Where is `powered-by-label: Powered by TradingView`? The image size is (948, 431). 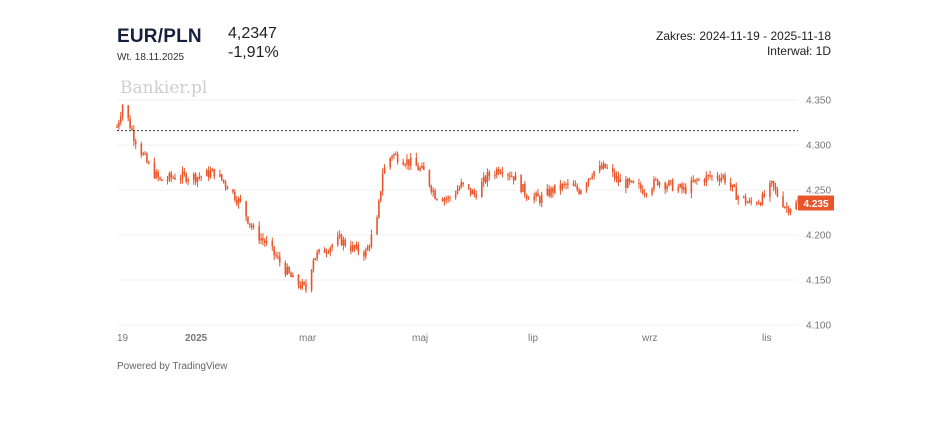 powered-by-label: Powered by TradingView is located at coordinates (172, 366).